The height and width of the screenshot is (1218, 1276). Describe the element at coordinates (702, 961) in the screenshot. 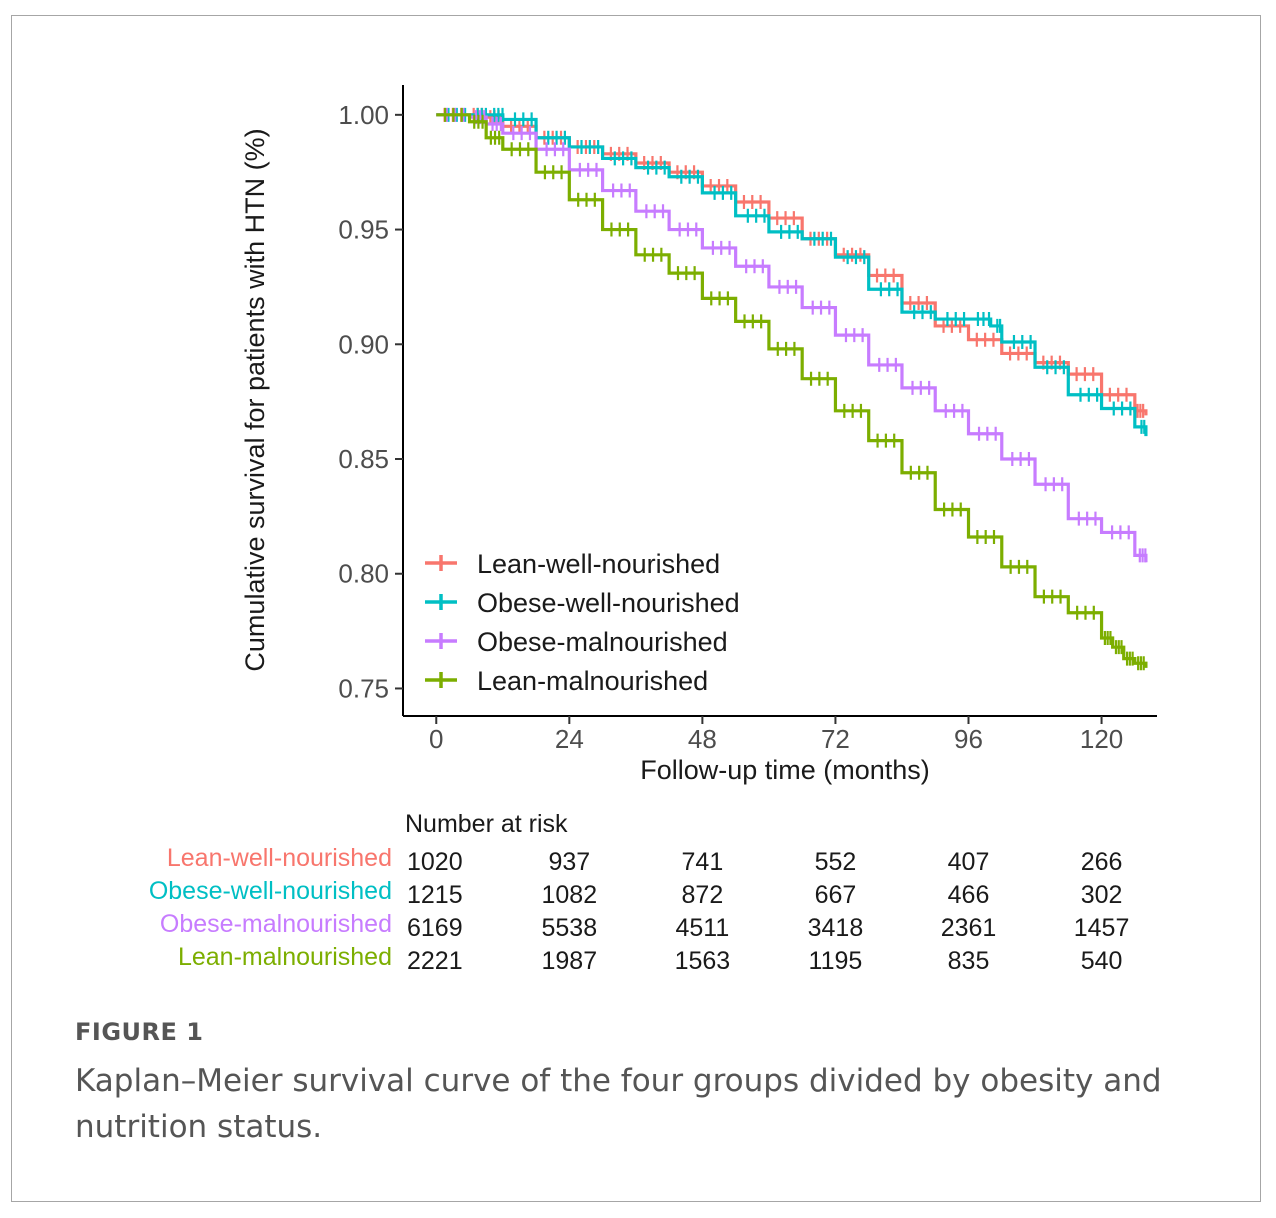

I see `risk-value: 1563` at that location.